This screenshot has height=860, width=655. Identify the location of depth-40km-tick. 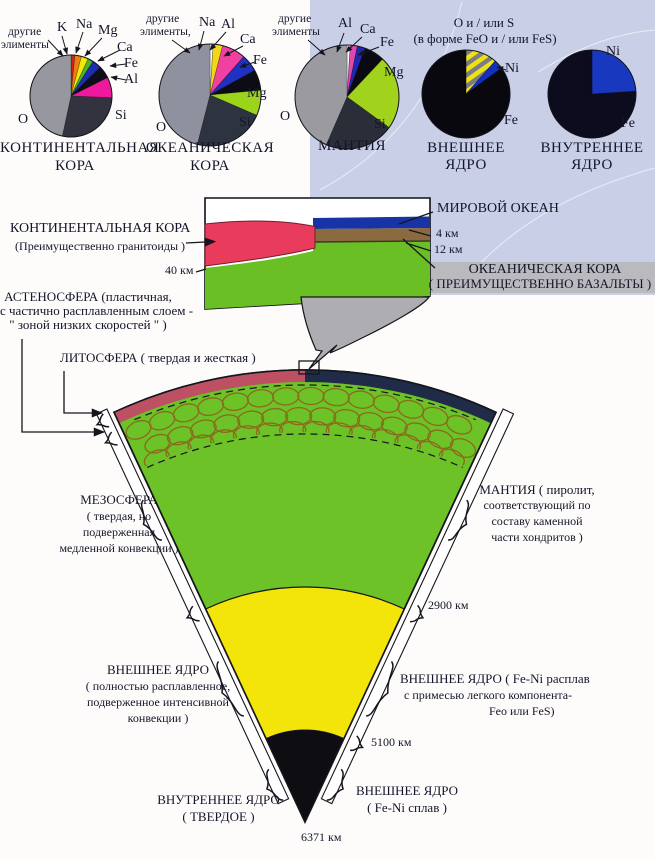
(201, 270).